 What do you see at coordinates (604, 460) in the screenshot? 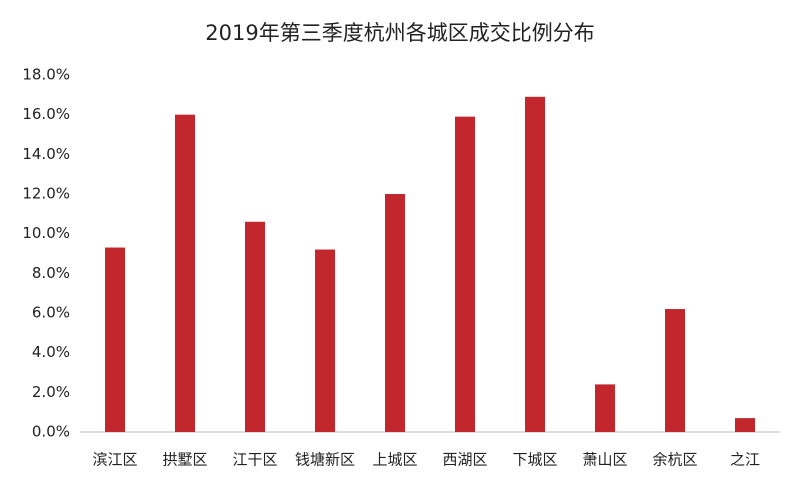
I see `x-tick-label: 萧山区` at bounding box center [604, 460].